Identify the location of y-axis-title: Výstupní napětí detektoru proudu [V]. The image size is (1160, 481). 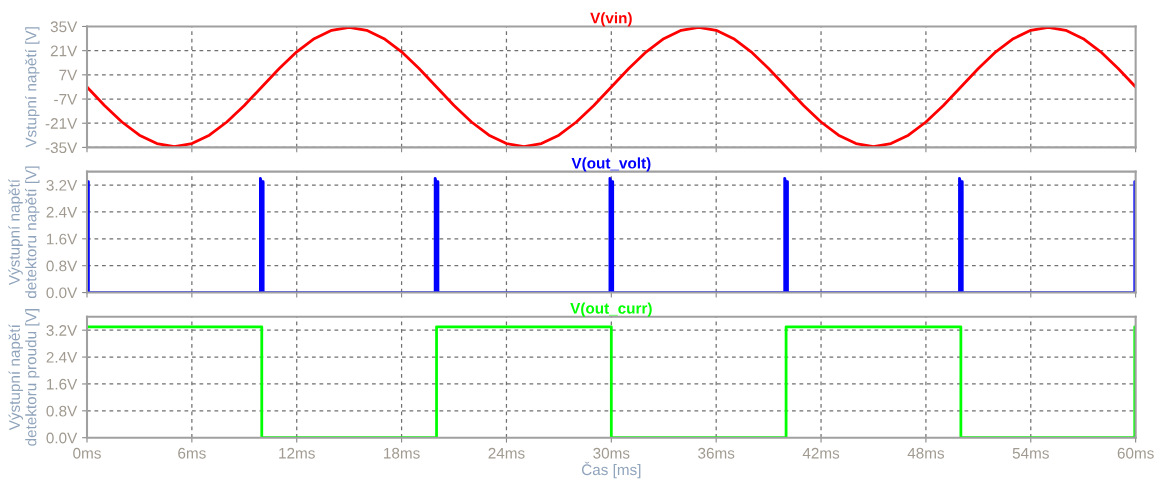
(24, 377).